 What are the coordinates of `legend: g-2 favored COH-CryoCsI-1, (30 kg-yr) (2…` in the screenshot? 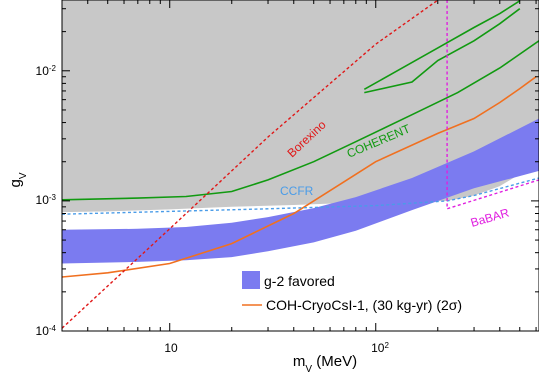 It's located at (352, 292).